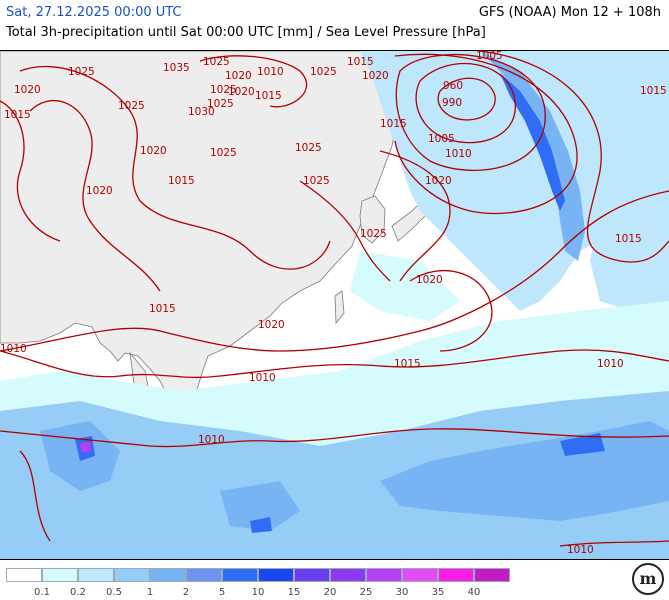  Describe the element at coordinates (648, 579) in the screenshot. I see `meteologix-logo: m` at that location.